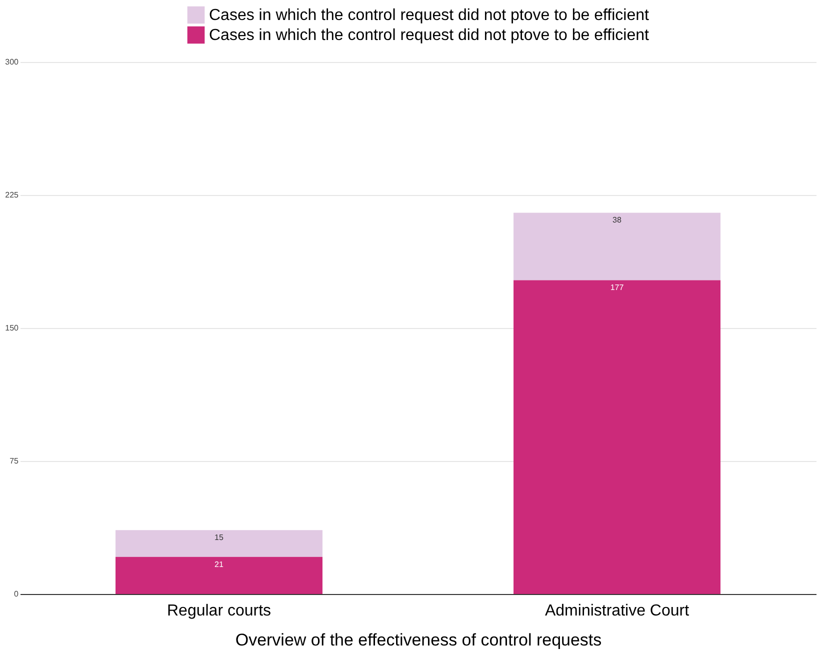  What do you see at coordinates (617, 220) in the screenshot?
I see `data-label: 38` at bounding box center [617, 220].